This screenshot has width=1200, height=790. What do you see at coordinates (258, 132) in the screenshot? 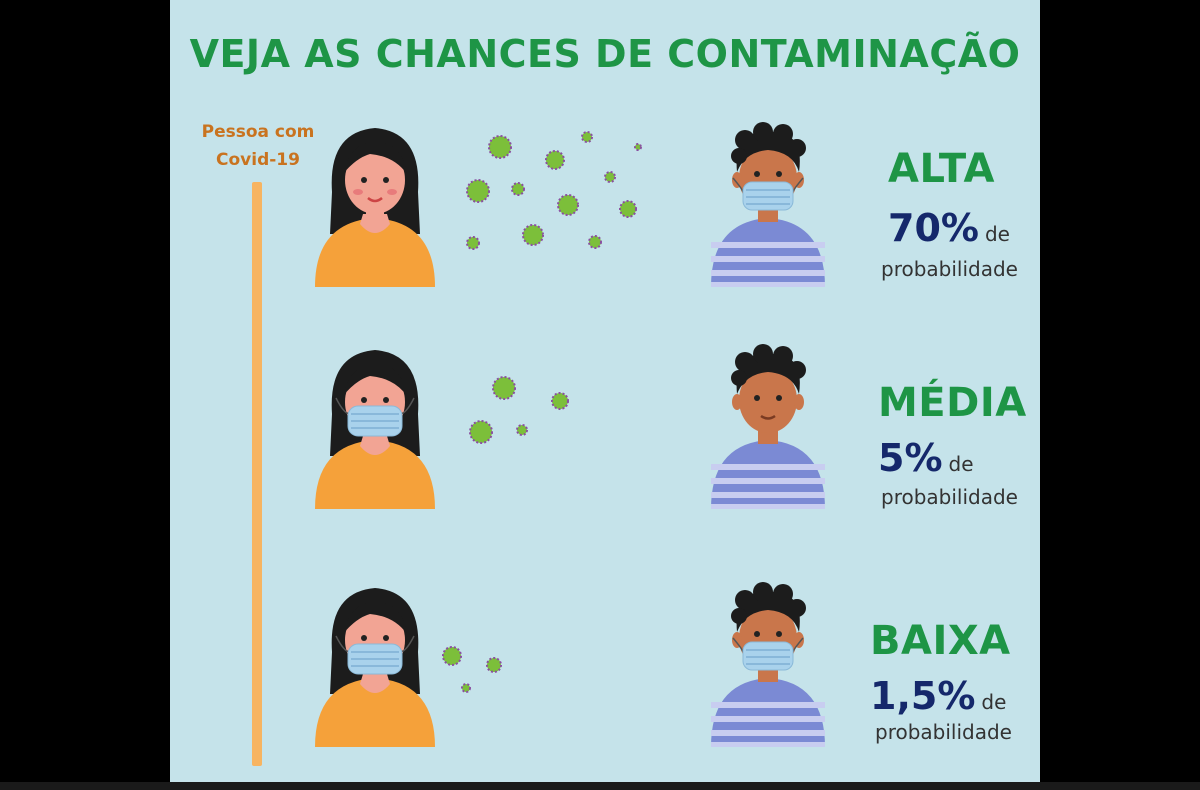
I see `source-label-line-1: Pessoa com` at bounding box center [258, 132].